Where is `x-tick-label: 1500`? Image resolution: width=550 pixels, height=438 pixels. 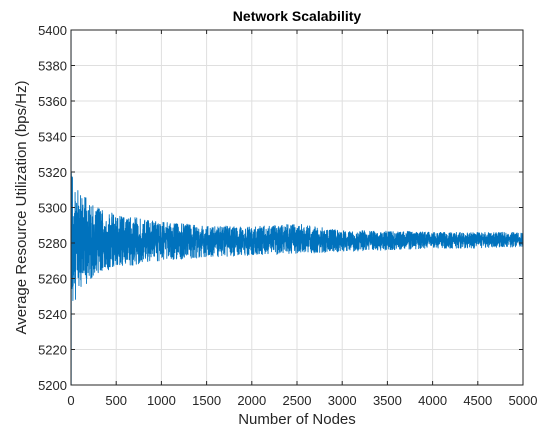 x-tick-label: 1500 is located at coordinates (206, 400).